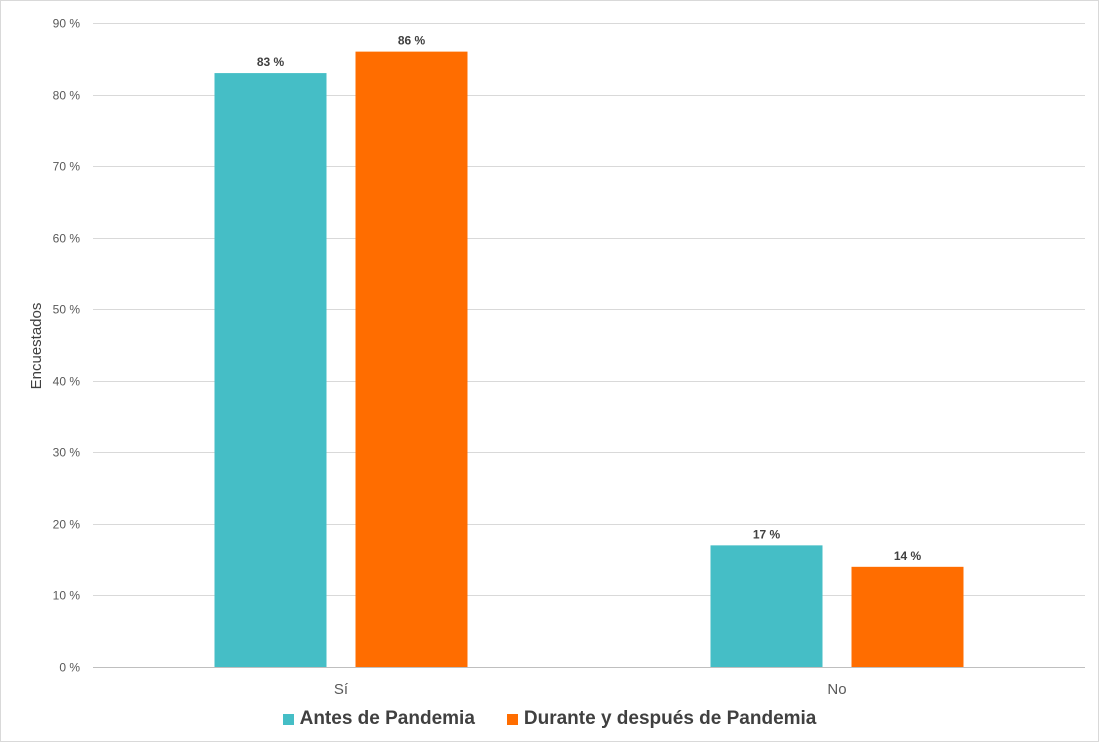 Image resolution: width=1099 pixels, height=742 pixels. I want to click on y-tick-label: 70 %, so click(67, 167).